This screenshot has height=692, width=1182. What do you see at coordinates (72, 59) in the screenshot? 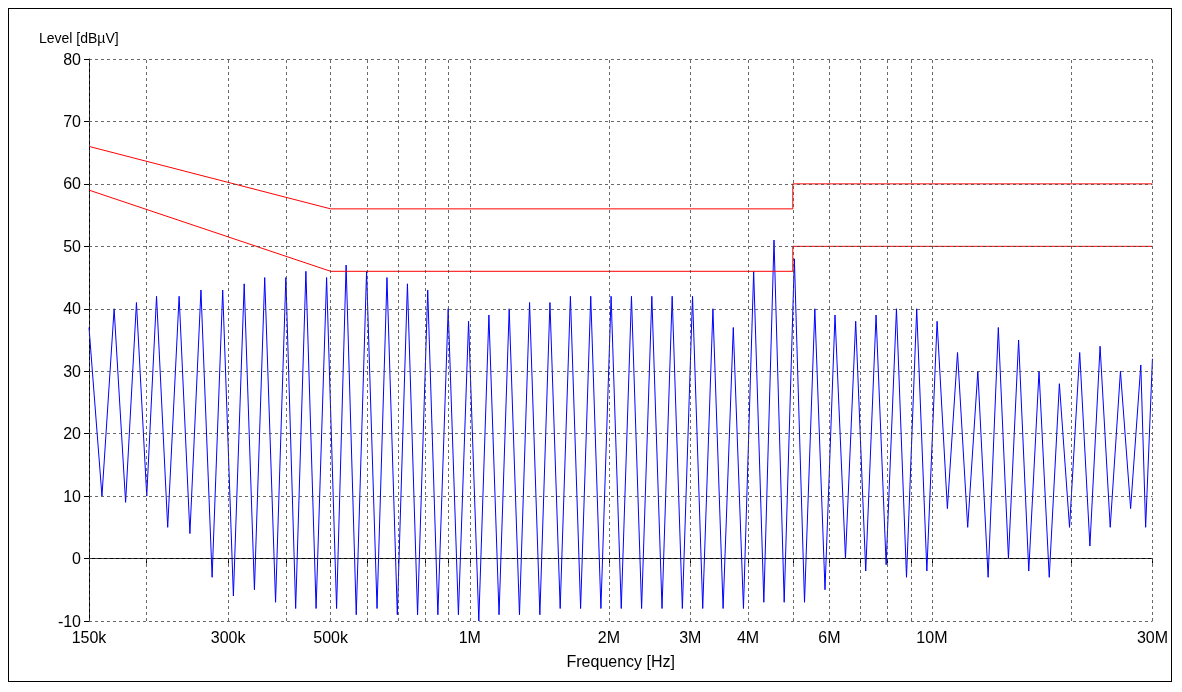
I see `y-tick-label: 80` at bounding box center [72, 59].